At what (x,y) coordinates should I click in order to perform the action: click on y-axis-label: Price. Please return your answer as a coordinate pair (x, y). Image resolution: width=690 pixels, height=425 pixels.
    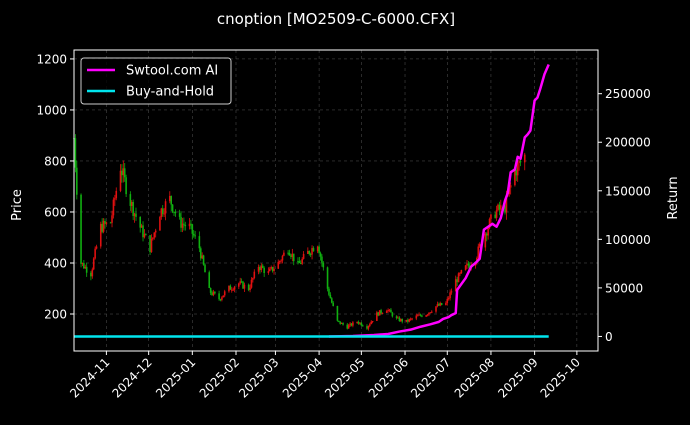
    Looking at the image, I should click on (17, 205).